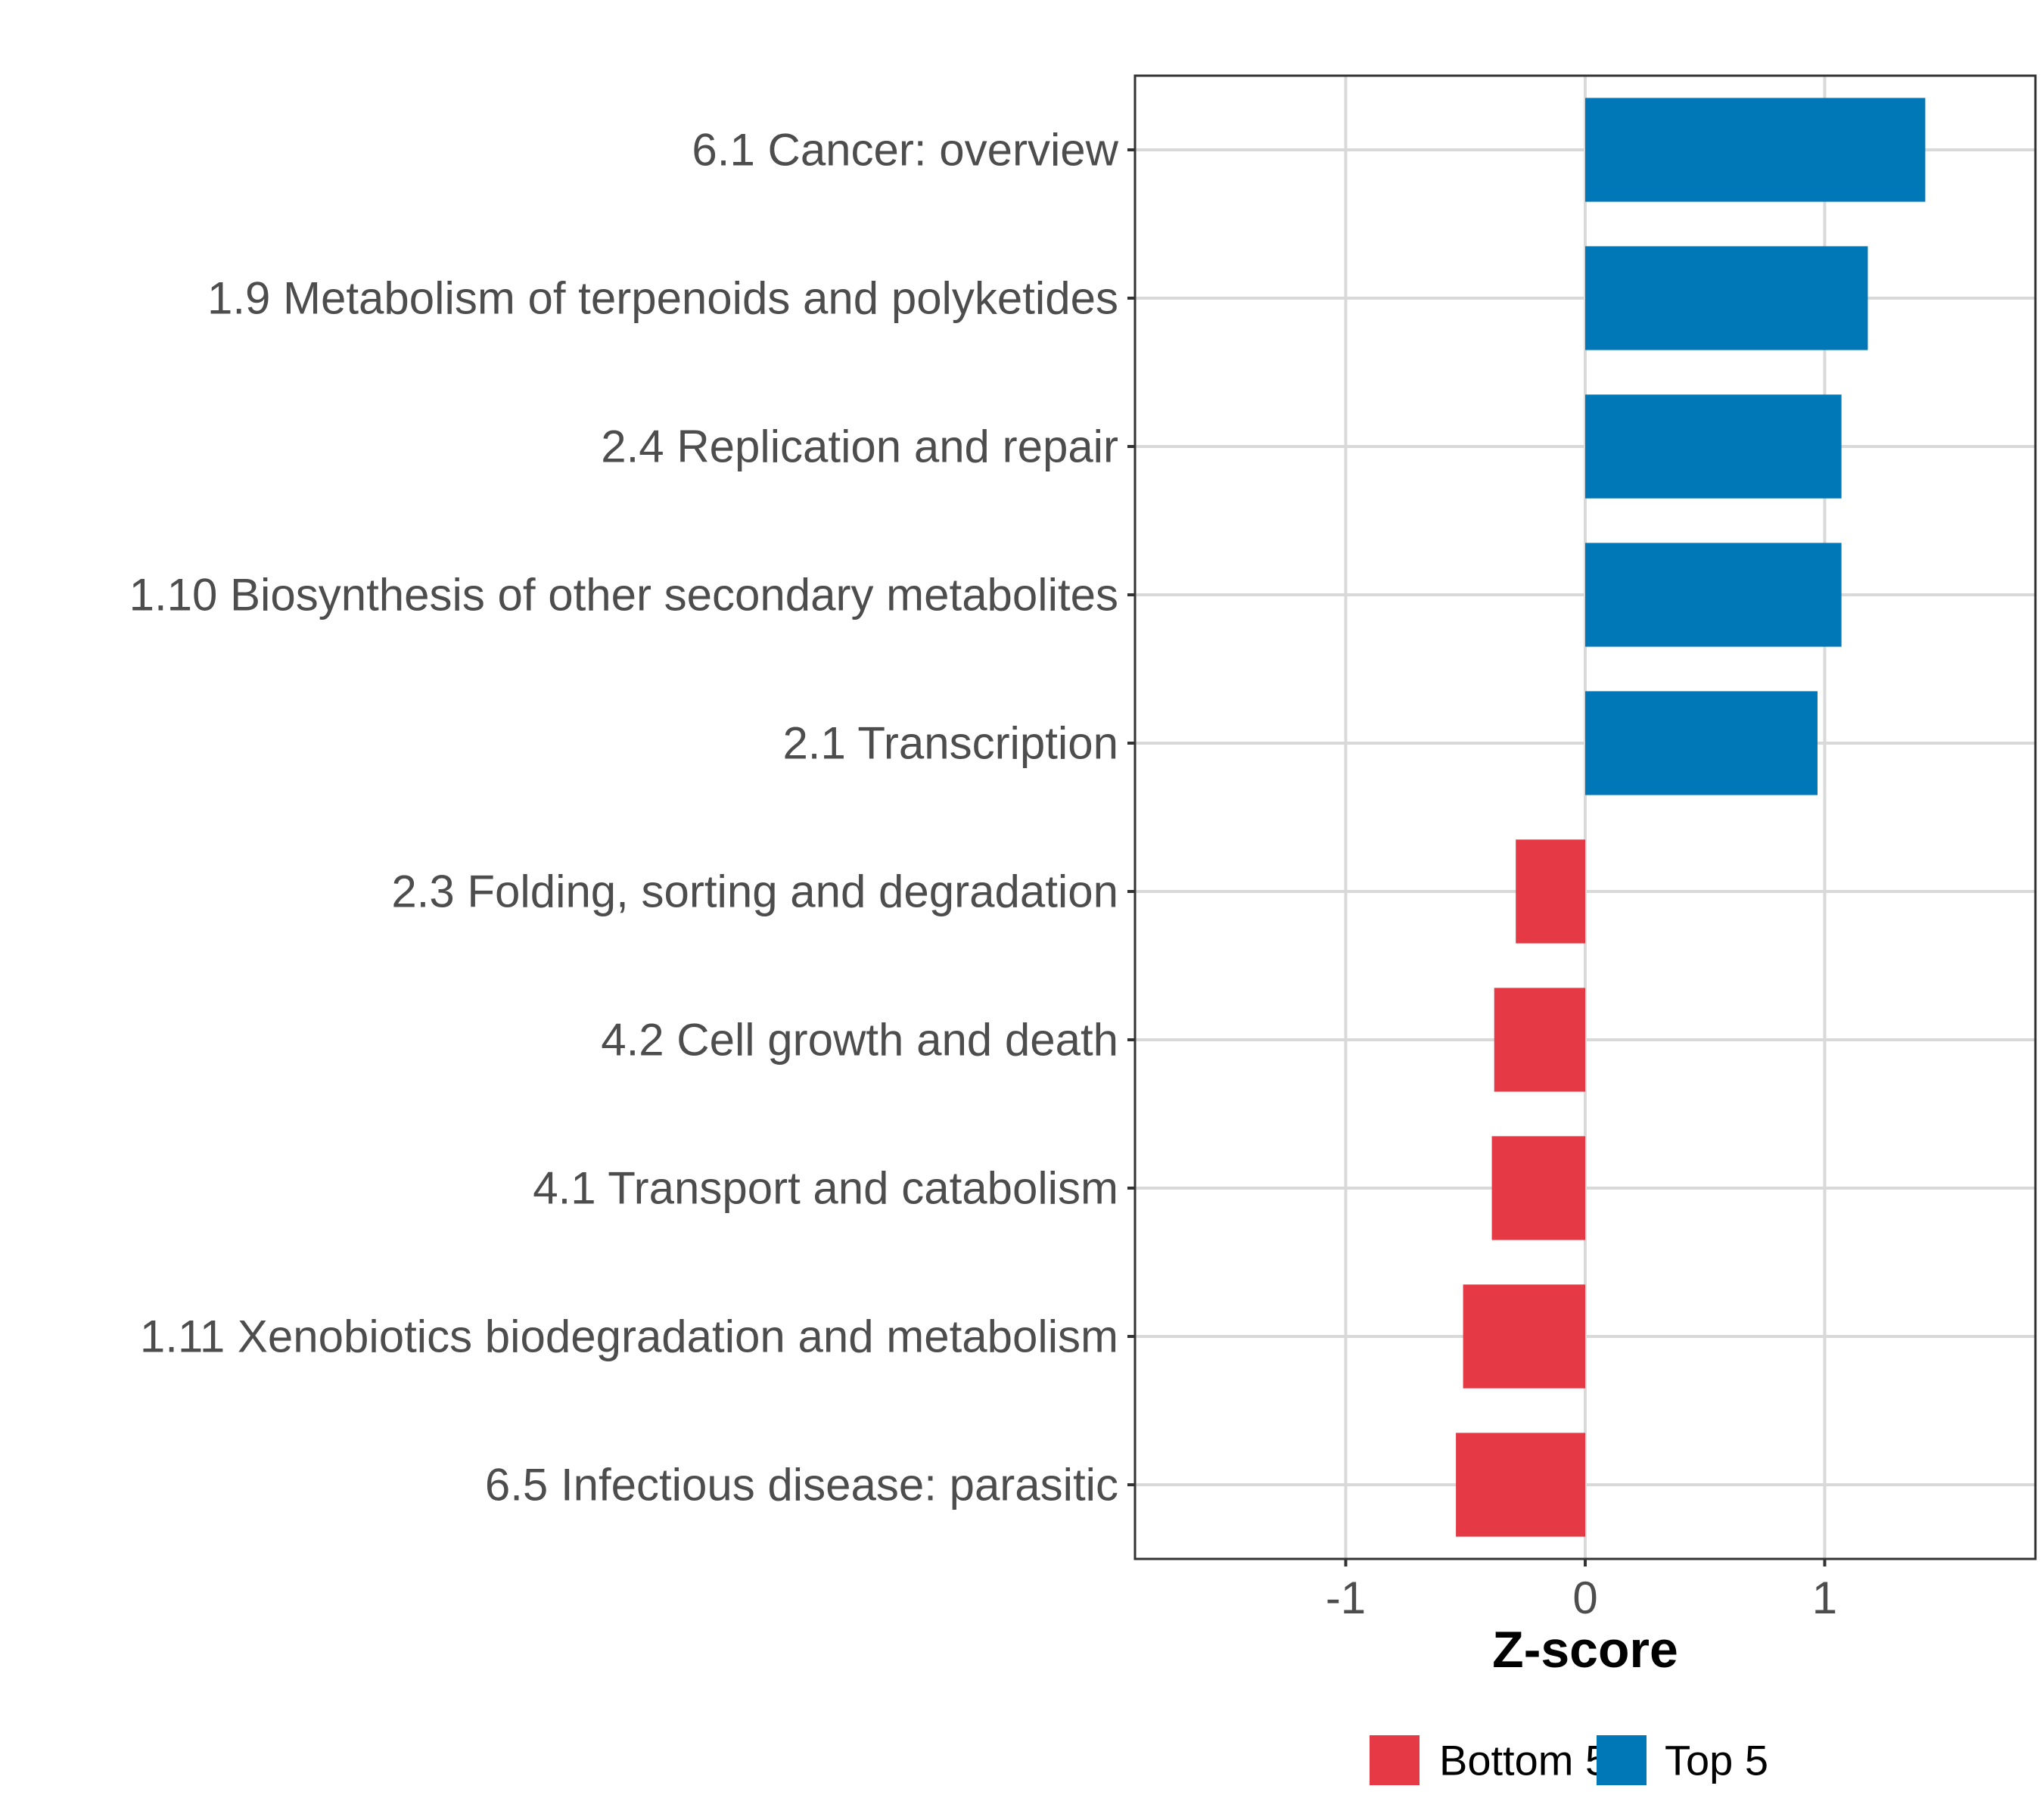 Image resolution: width=2043 pixels, height=1820 pixels. I want to click on x-tick-label: 1, so click(1825, 1598).